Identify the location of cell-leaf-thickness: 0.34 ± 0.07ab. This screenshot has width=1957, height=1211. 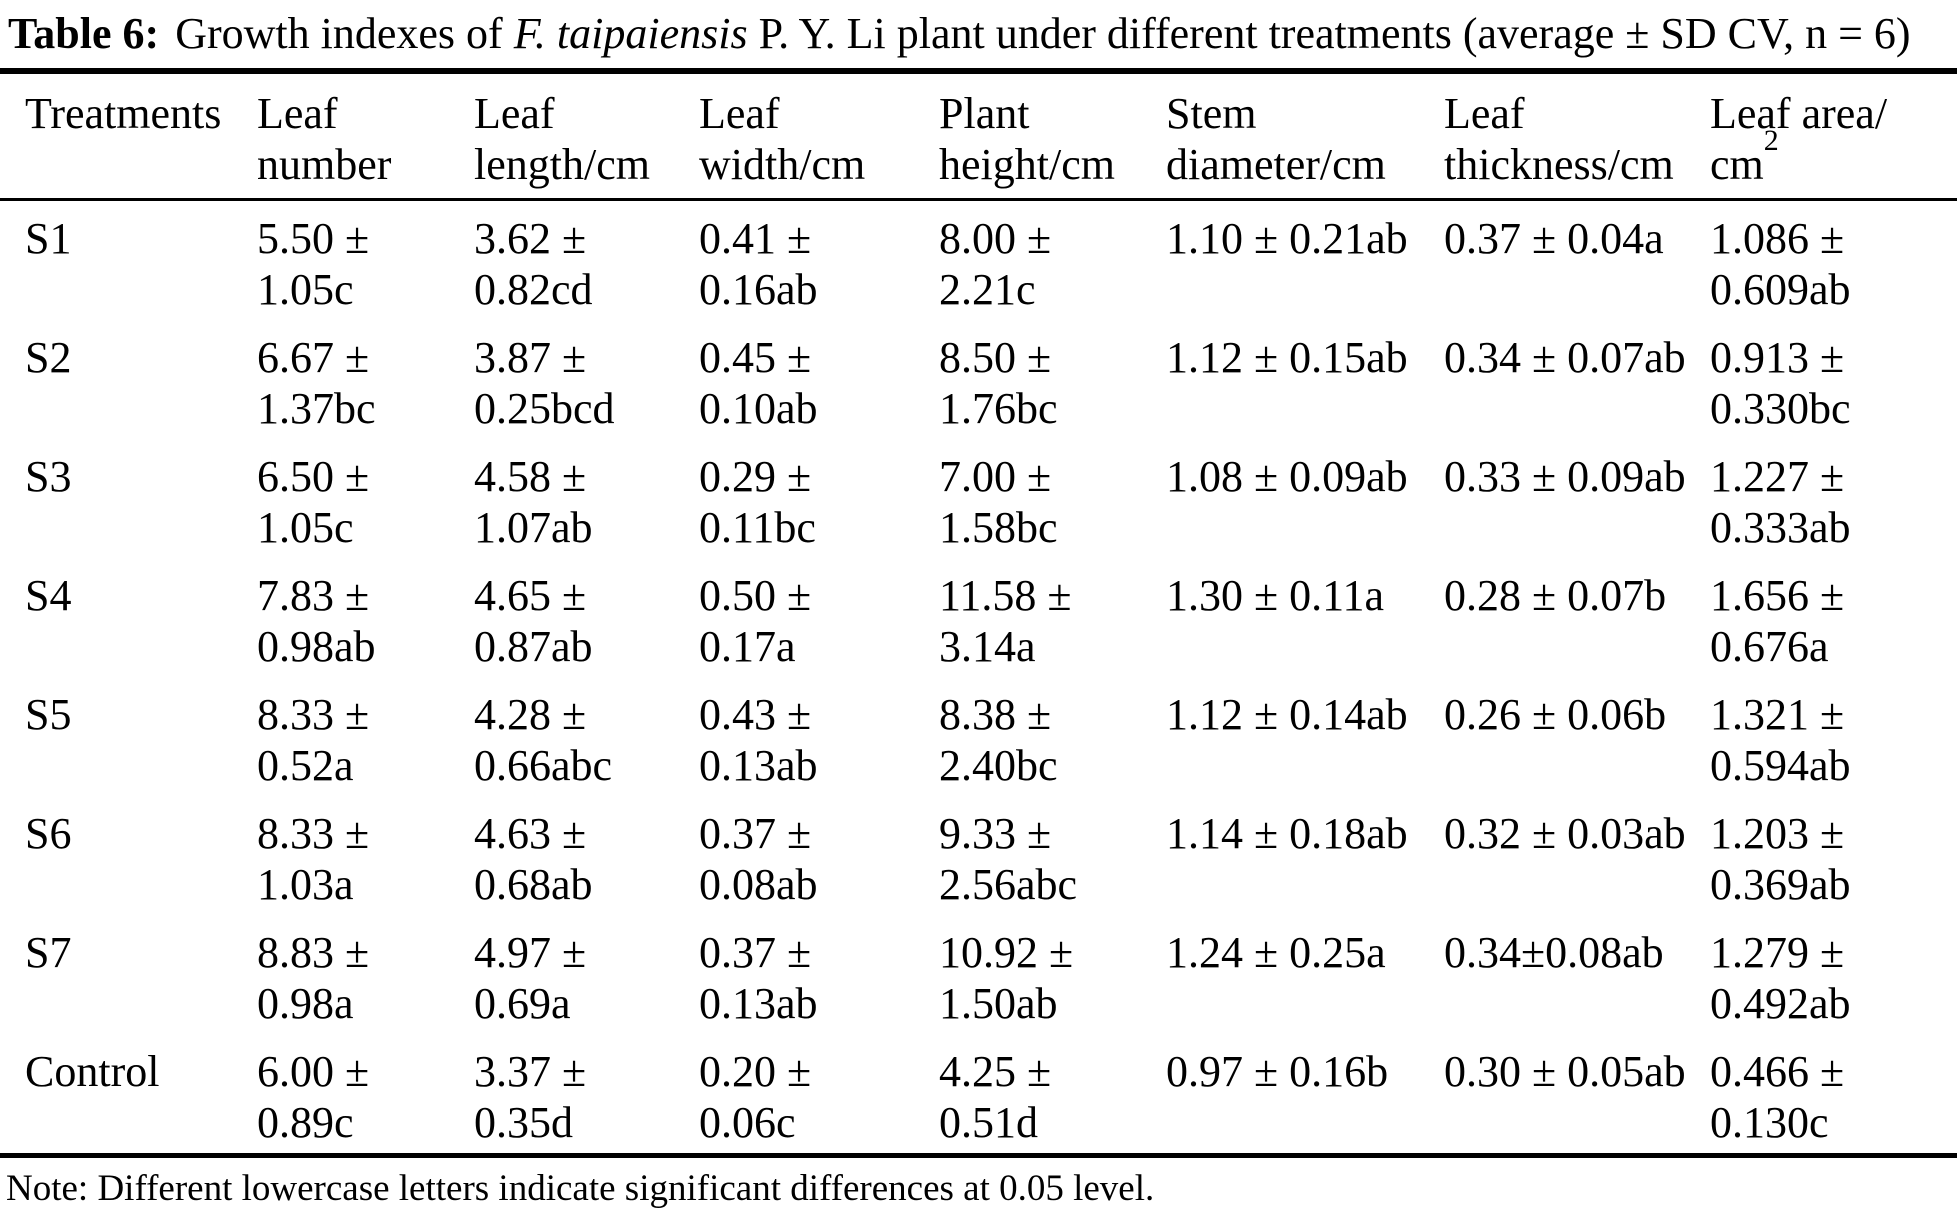
(1565, 357).